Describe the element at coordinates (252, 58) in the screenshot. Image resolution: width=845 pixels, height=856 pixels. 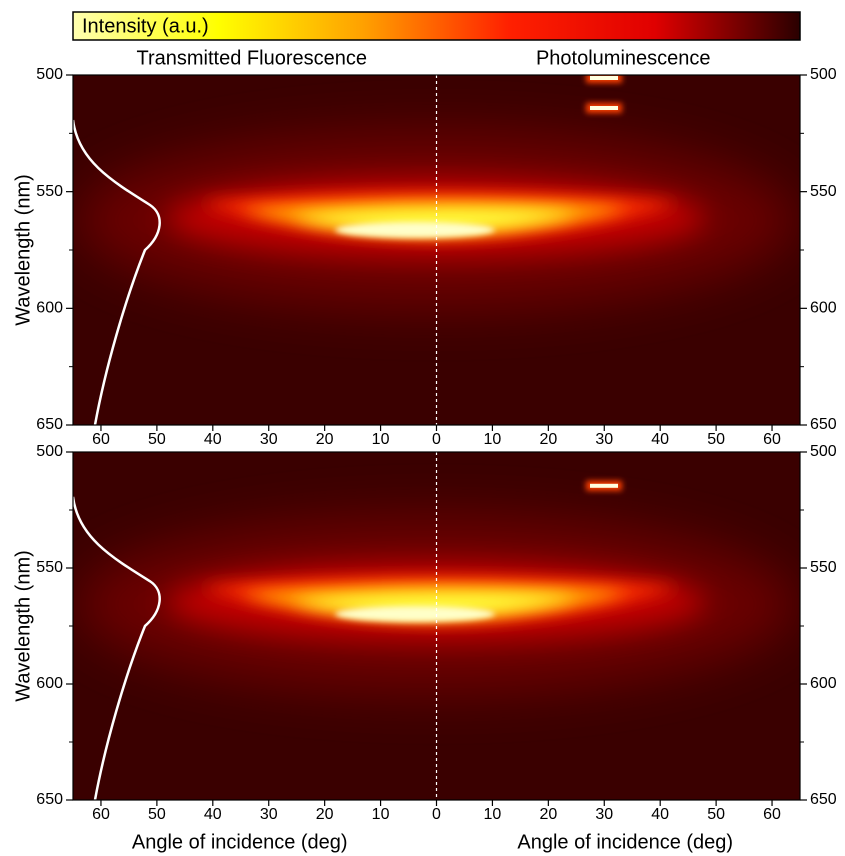
I see `panel-title: Transmitted Fluorescence` at that location.